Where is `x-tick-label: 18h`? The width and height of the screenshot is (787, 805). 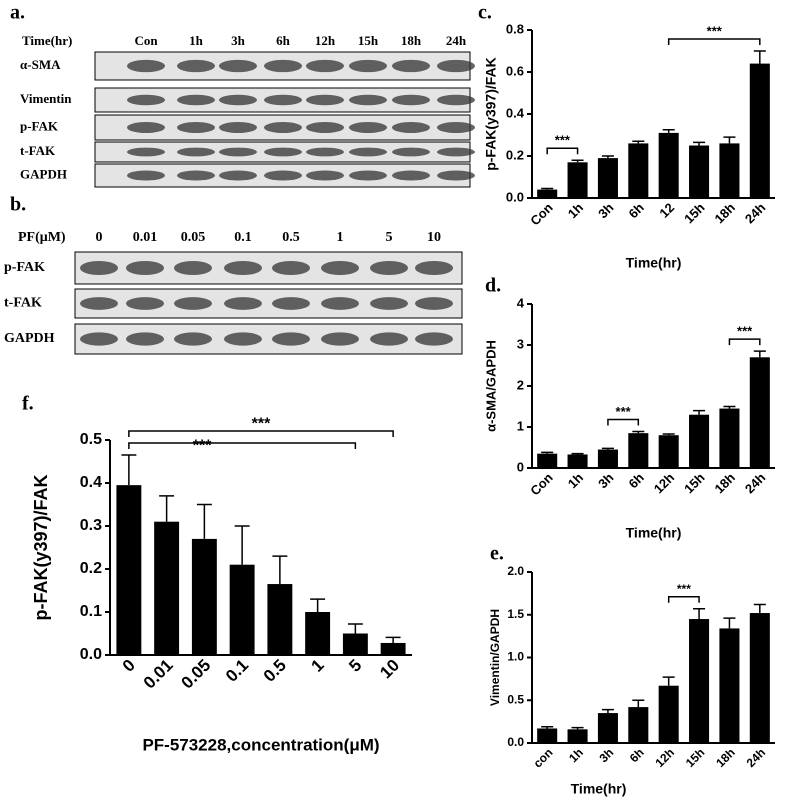 x-tick-label: 18h is located at coordinates (725, 483).